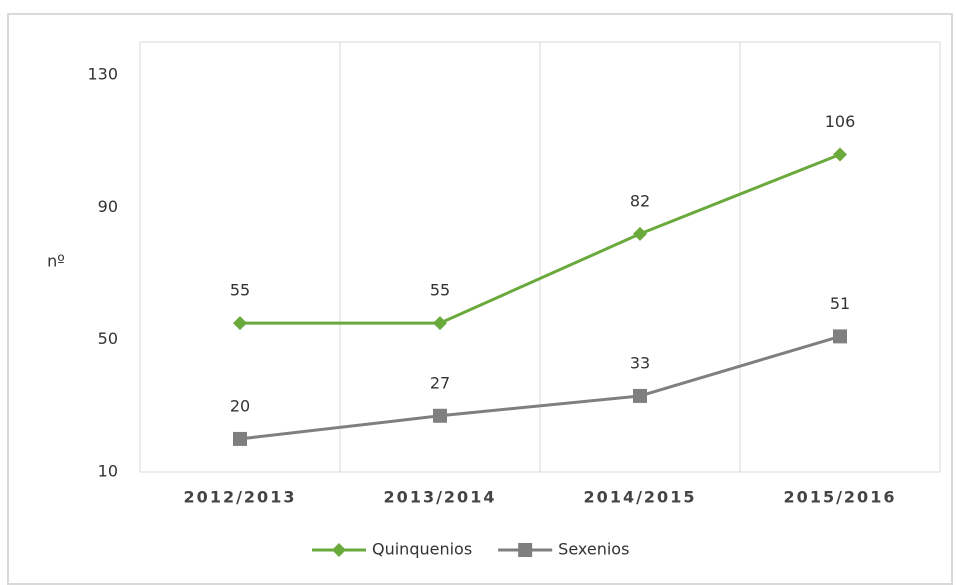 This screenshot has height=585, width=956. I want to click on y-tick-label: 10, so click(108, 471).